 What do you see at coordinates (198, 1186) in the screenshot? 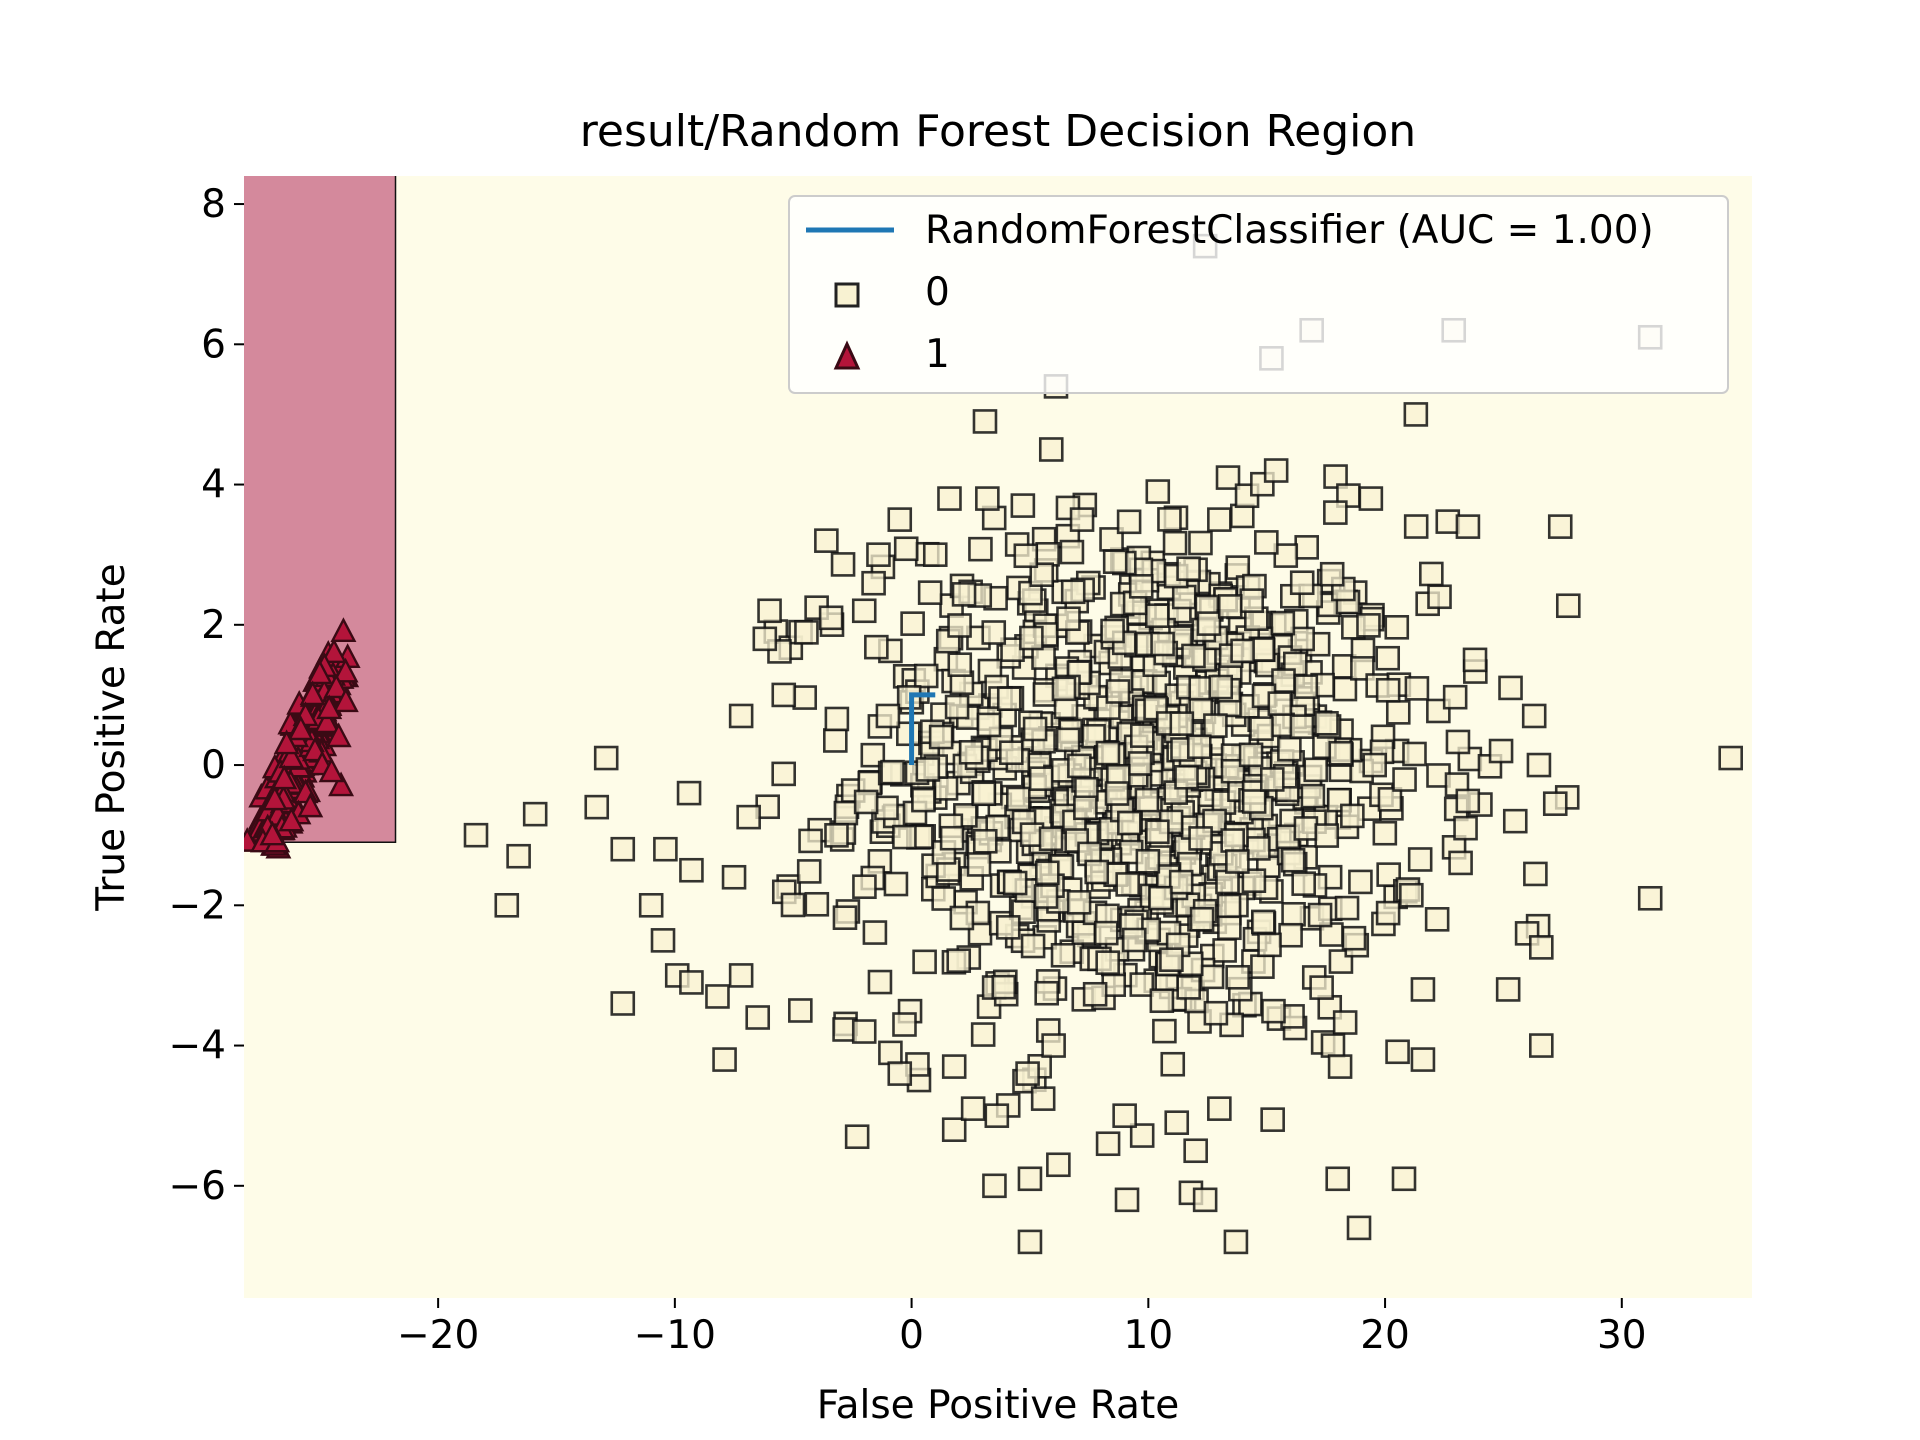
I see `y-tick-label: −6` at bounding box center [198, 1186].